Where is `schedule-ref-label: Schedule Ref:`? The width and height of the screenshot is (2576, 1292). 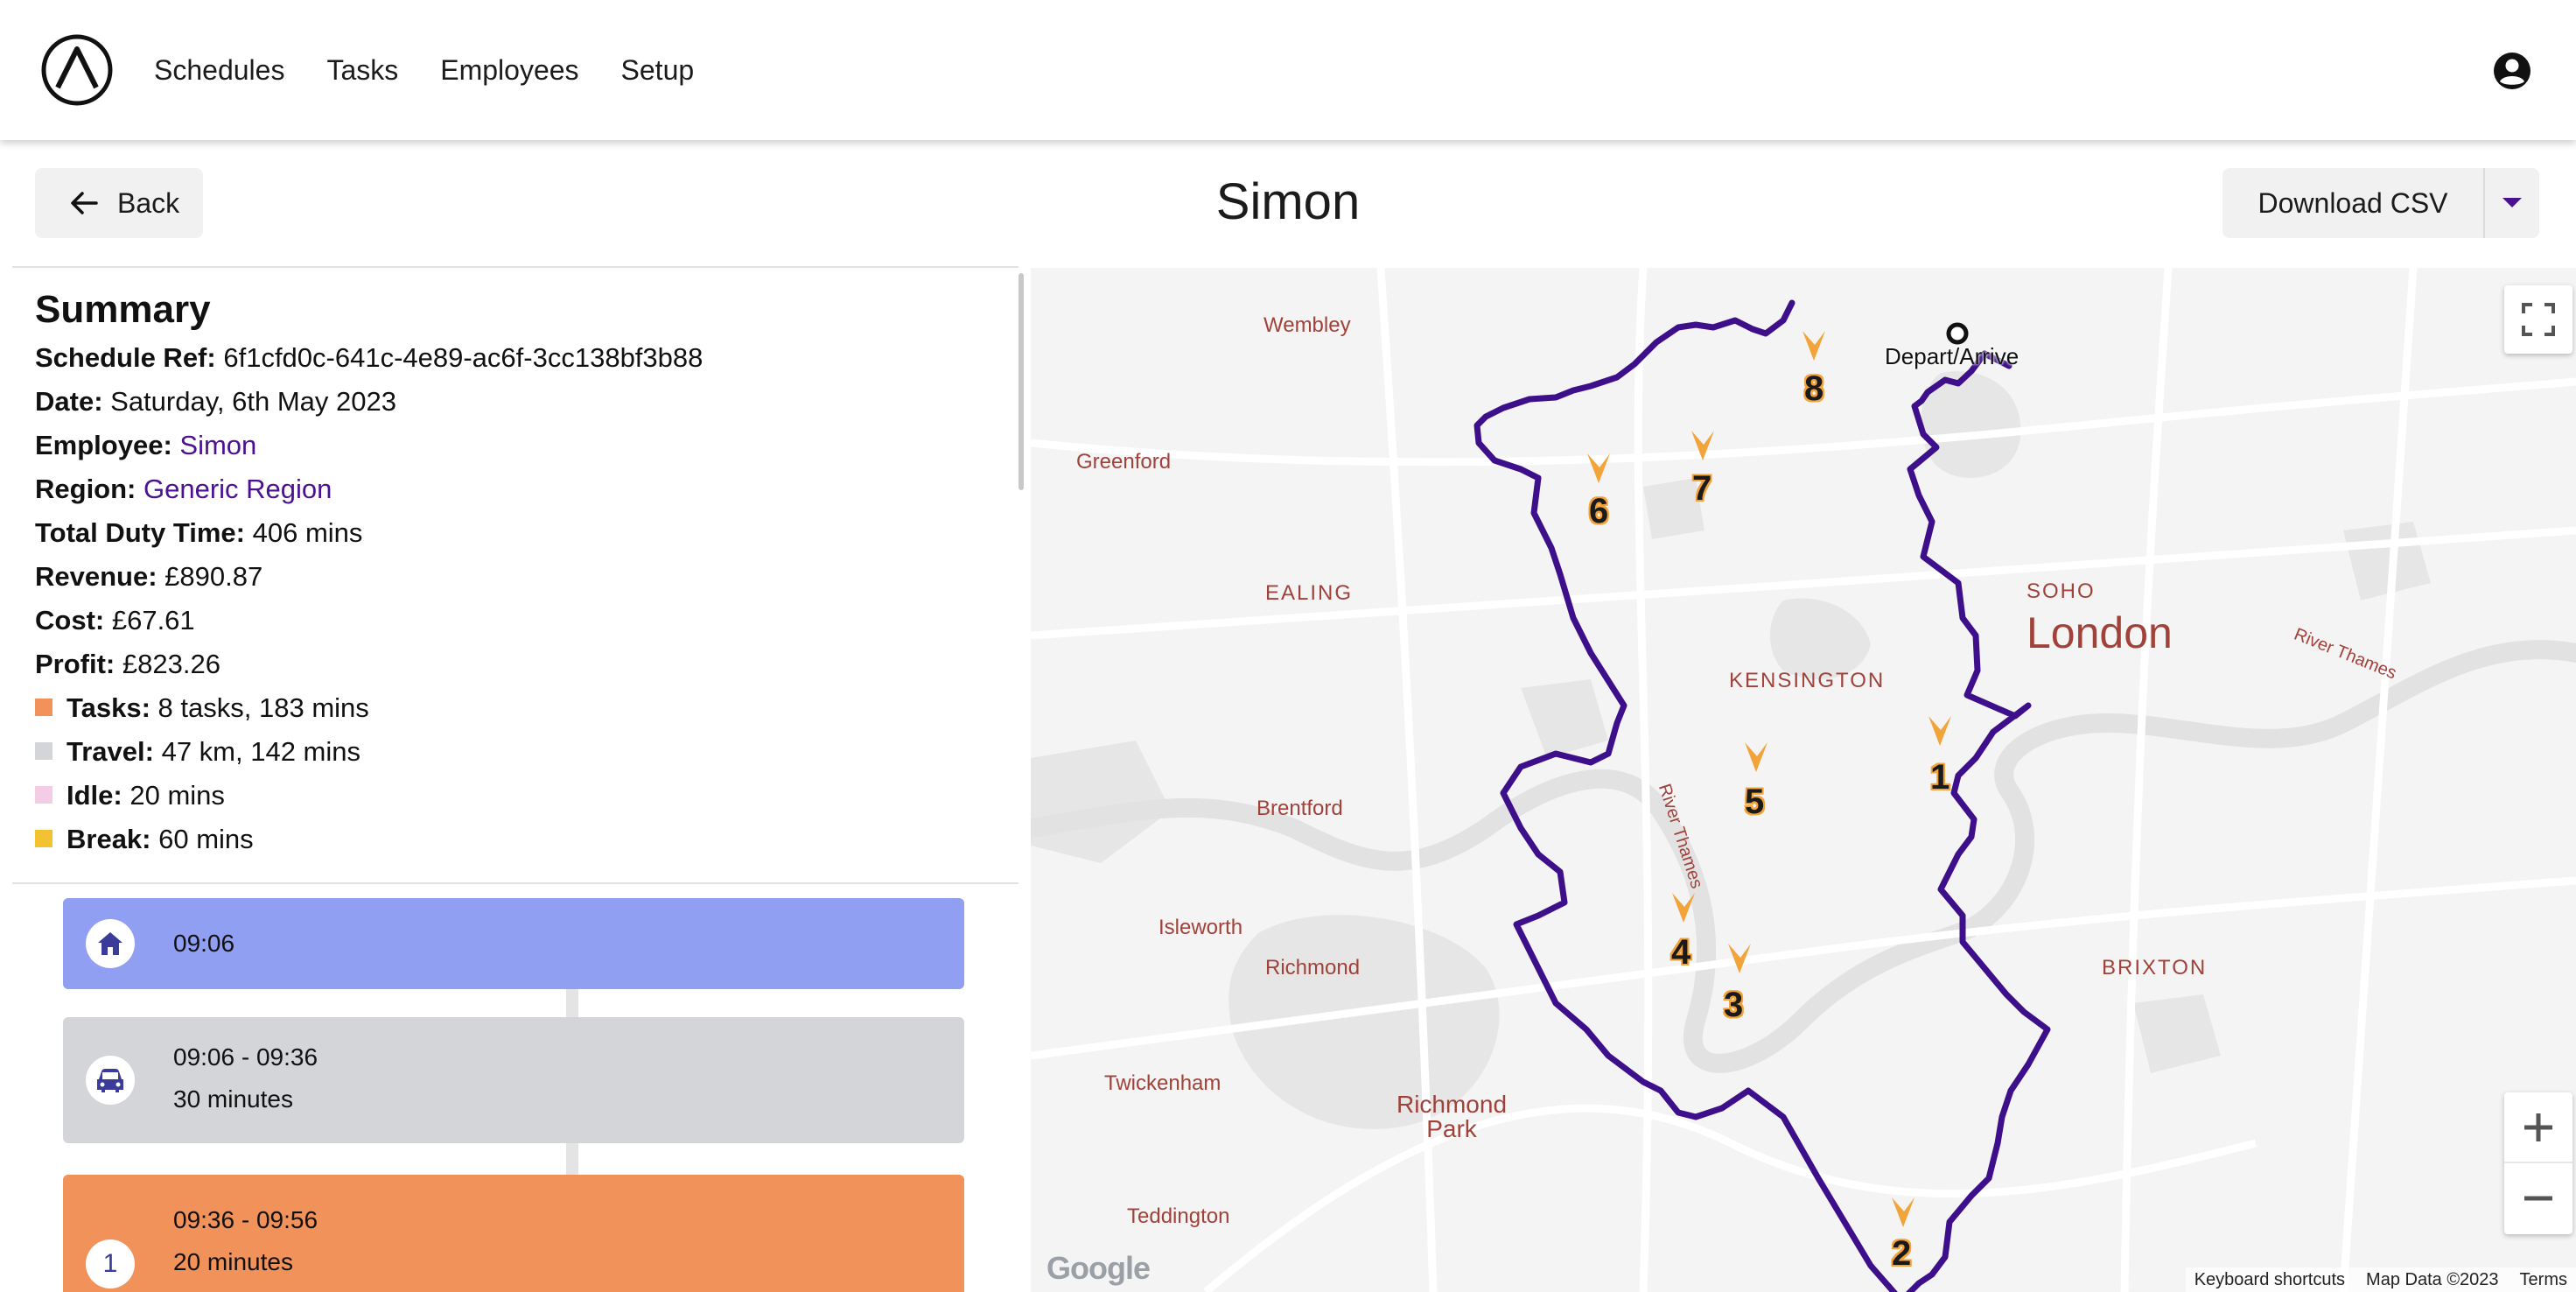
schedule-ref-label: Schedule Ref: is located at coordinates (125, 357).